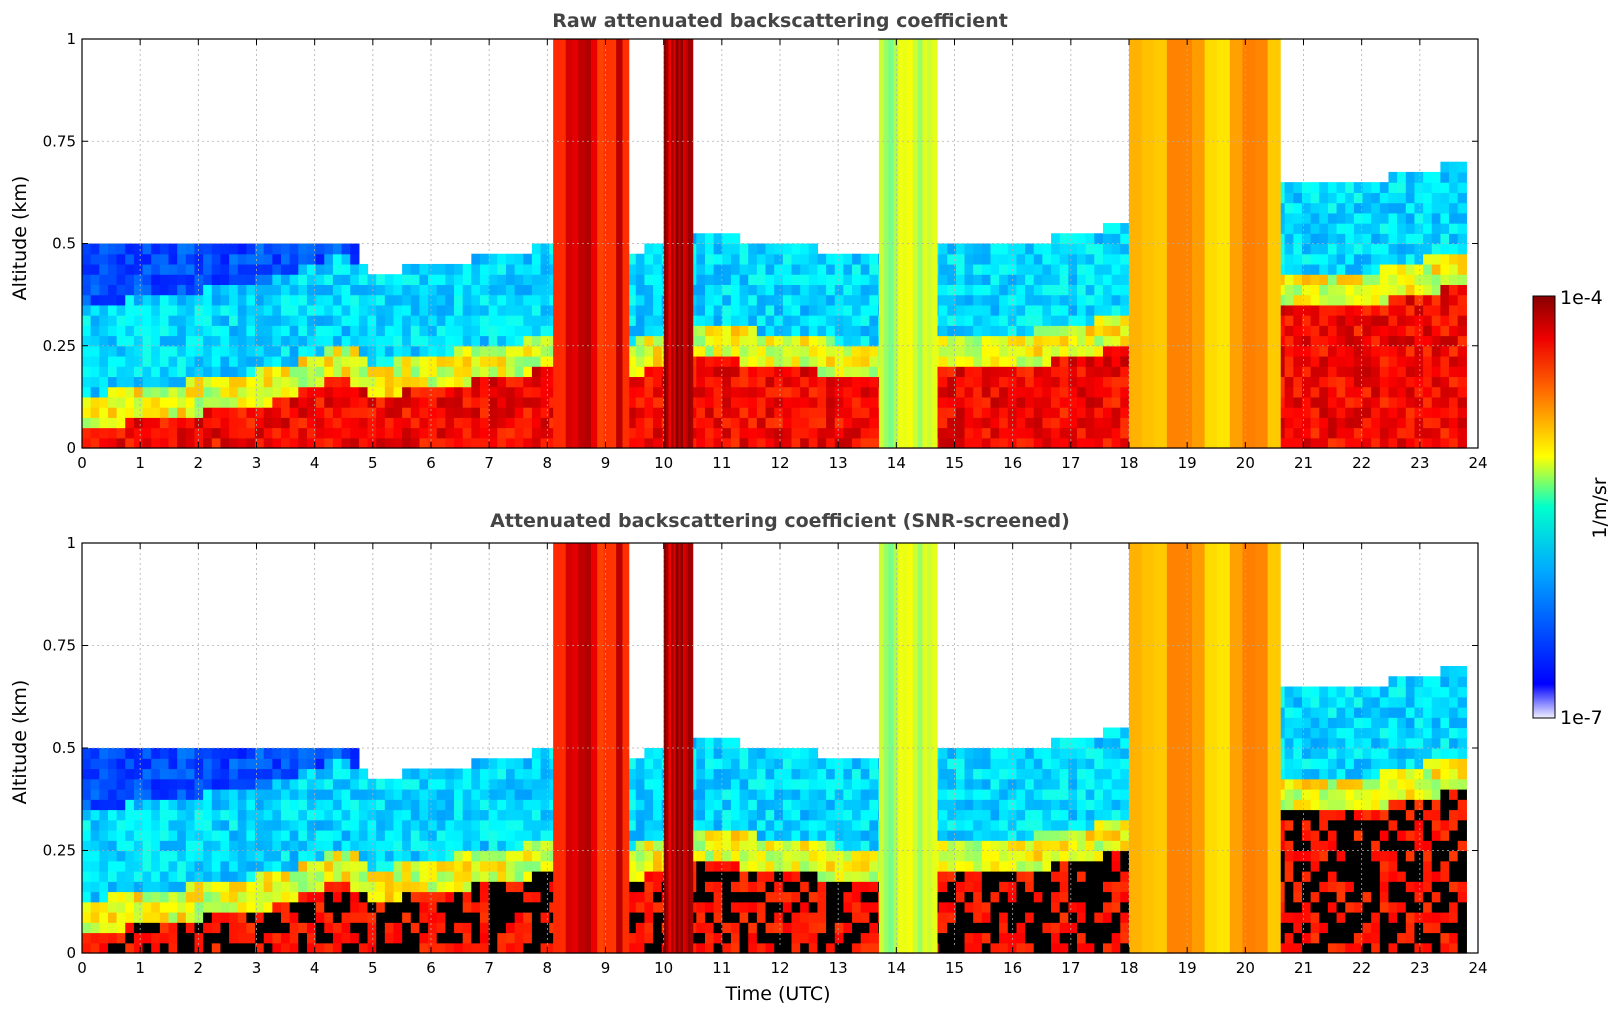 This screenshot has width=1621, height=1020. Describe the element at coordinates (670, 243) in the screenshot. I see `heatmap-band` at that location.